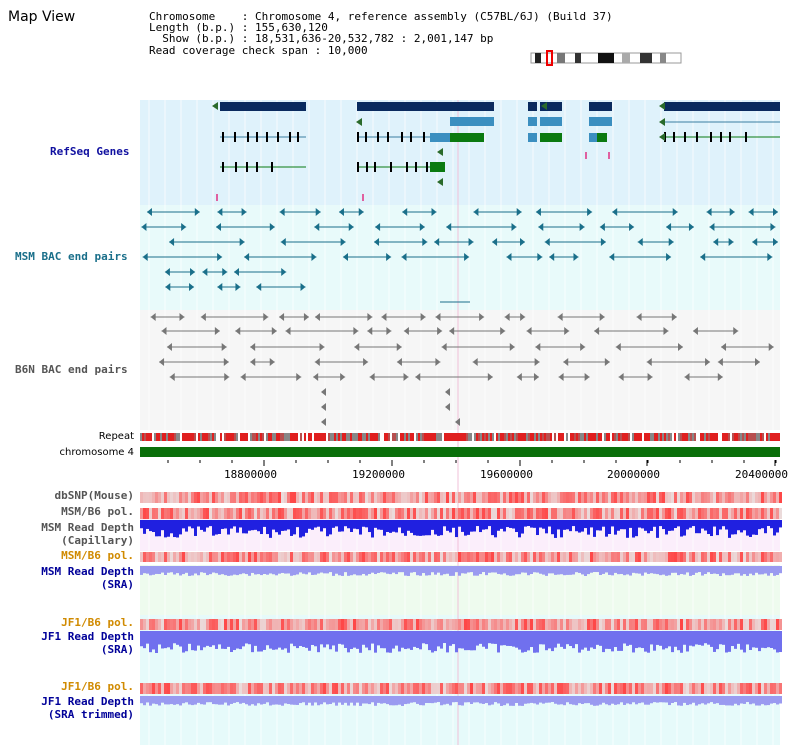 This screenshot has width=800, height=745. I want to click on msm-b6-pol-label-2: MSM/B6 pol., so click(97, 555).